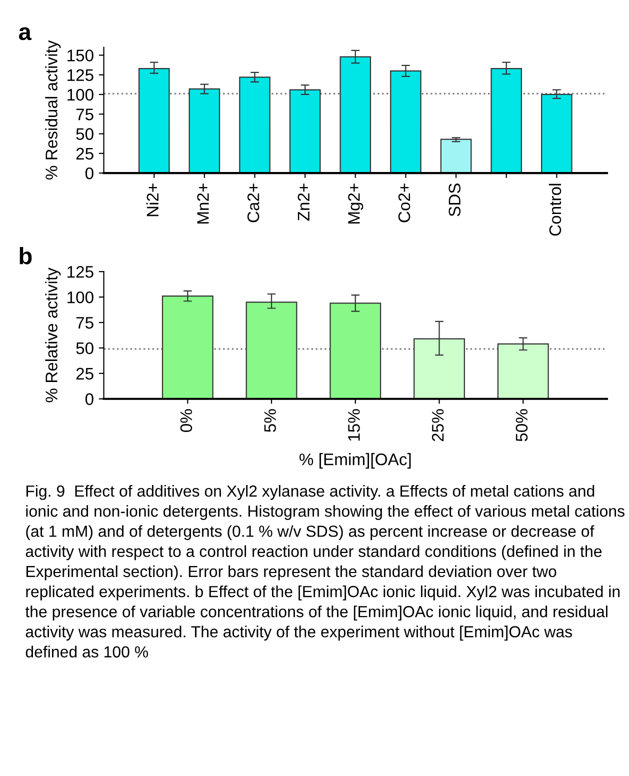 This screenshot has width=629, height=776. What do you see at coordinates (354, 425) in the screenshot?
I see `x-tick-label: 15%` at bounding box center [354, 425].